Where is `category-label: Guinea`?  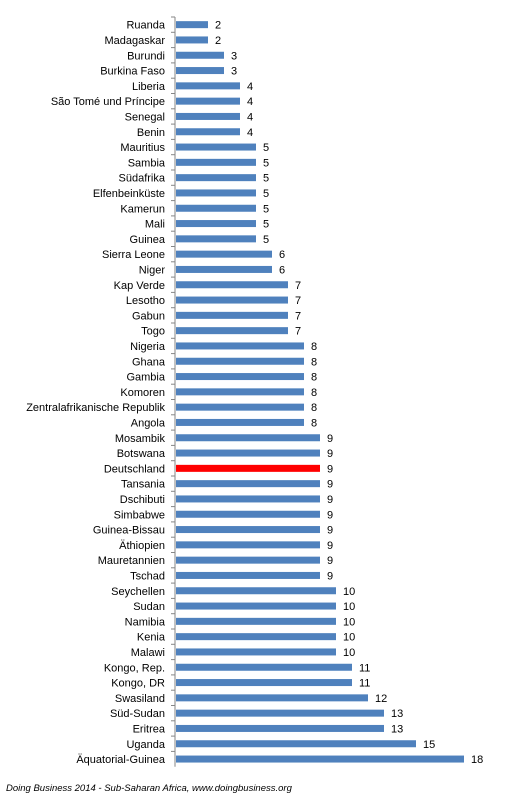 category-label: Guinea is located at coordinates (148, 240).